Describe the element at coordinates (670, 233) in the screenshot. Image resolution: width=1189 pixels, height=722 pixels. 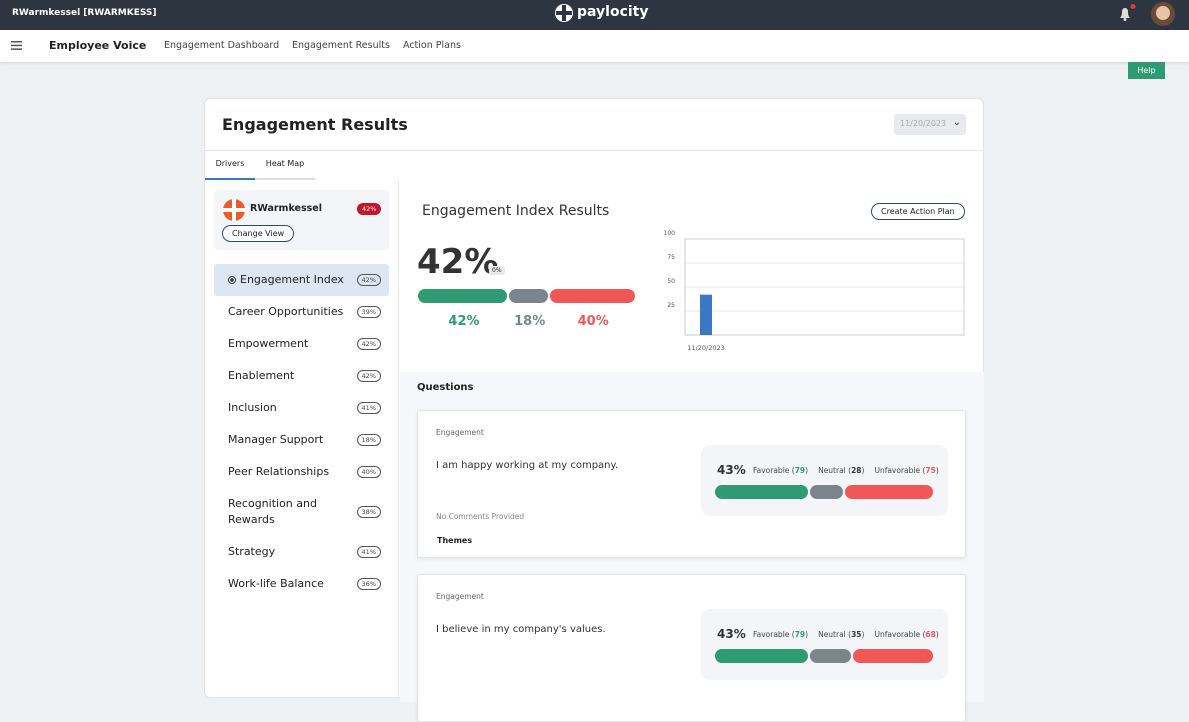
I see `y-tick-label: 100` at that location.